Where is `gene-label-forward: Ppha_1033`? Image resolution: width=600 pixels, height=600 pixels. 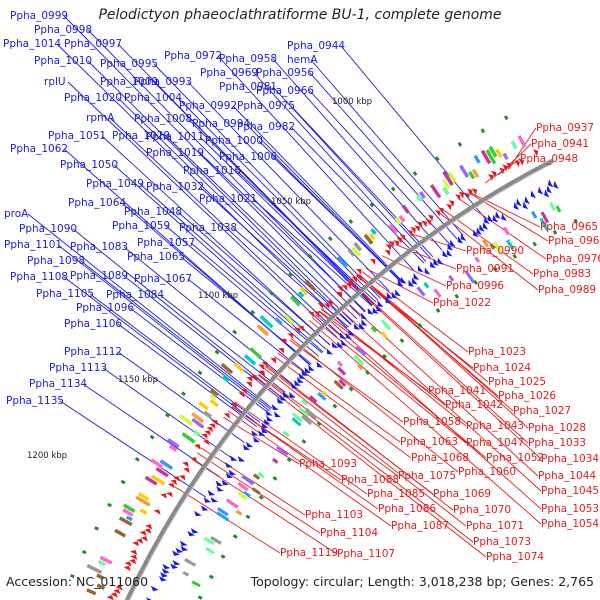 gene-label-forward: Ppha_1033 is located at coordinates (557, 443).